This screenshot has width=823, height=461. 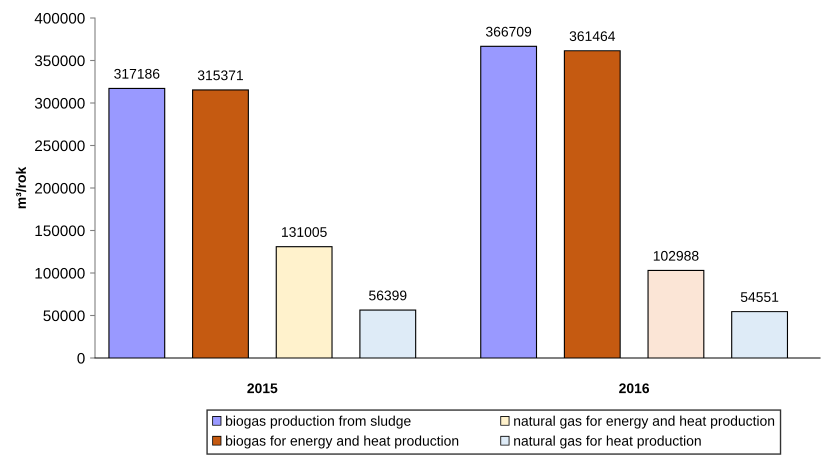 I want to click on data-label: 366709, so click(x=509, y=31).